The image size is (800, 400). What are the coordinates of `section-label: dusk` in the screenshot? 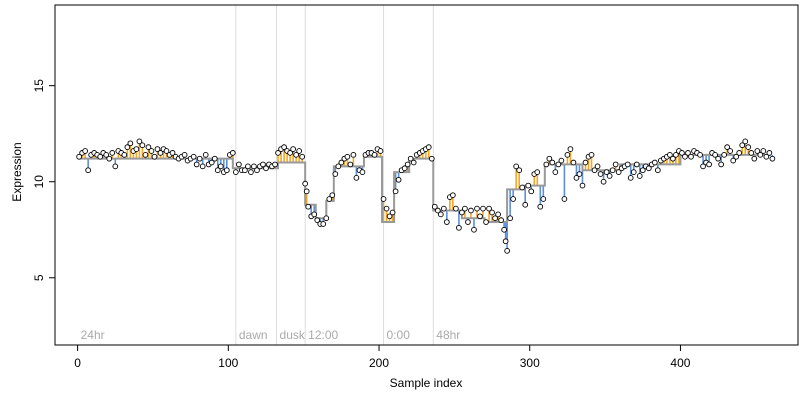 It's located at (293, 335).